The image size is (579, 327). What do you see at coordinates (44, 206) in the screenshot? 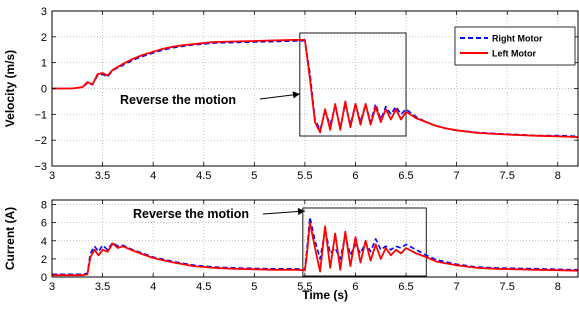
I see `y-tick-label: 8` at bounding box center [44, 206].